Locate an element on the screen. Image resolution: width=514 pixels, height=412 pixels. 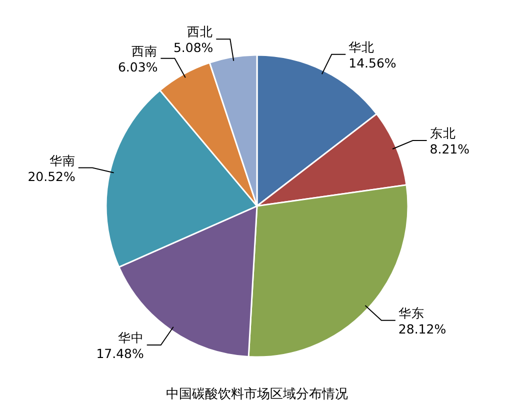
slice-label: 华北 is located at coordinates (361, 46).